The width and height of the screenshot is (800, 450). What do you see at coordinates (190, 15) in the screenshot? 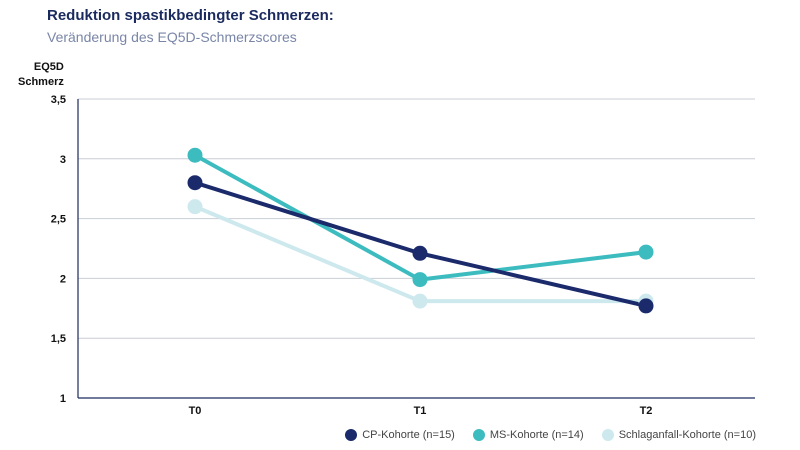
I see `chart-title: Reduktion spastikbedingter Schmerzen:` at bounding box center [190, 15].